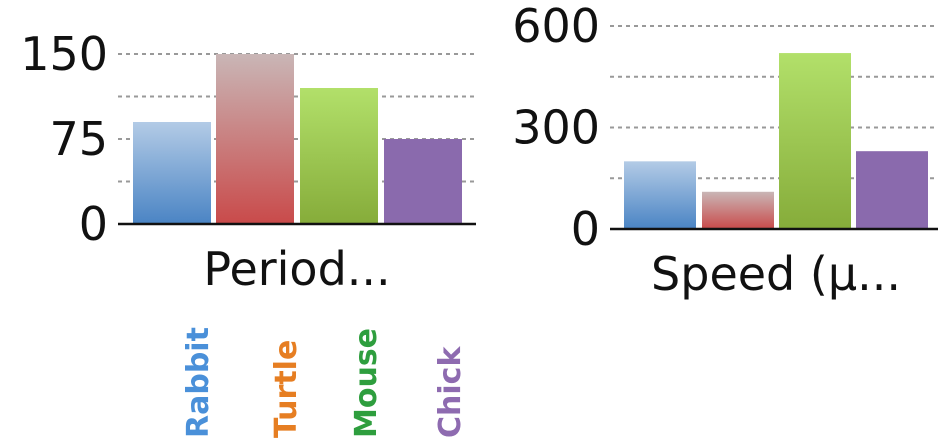 The height and width of the screenshot is (440, 938). What do you see at coordinates (450, 392) in the screenshot?
I see `legend-label-chick: Chick` at bounding box center [450, 392].